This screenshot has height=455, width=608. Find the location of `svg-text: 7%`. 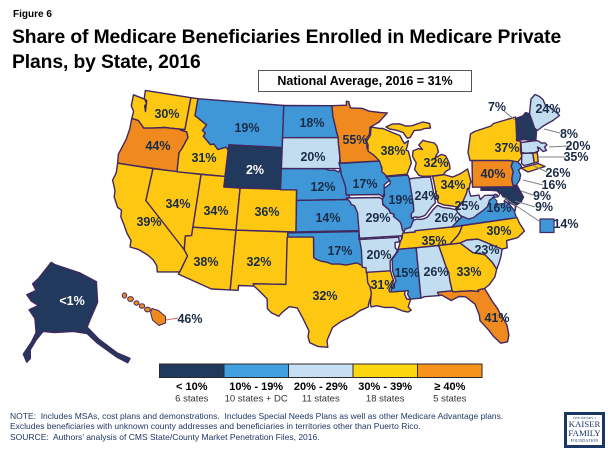

svg-text: 7% is located at coordinates (497, 107).